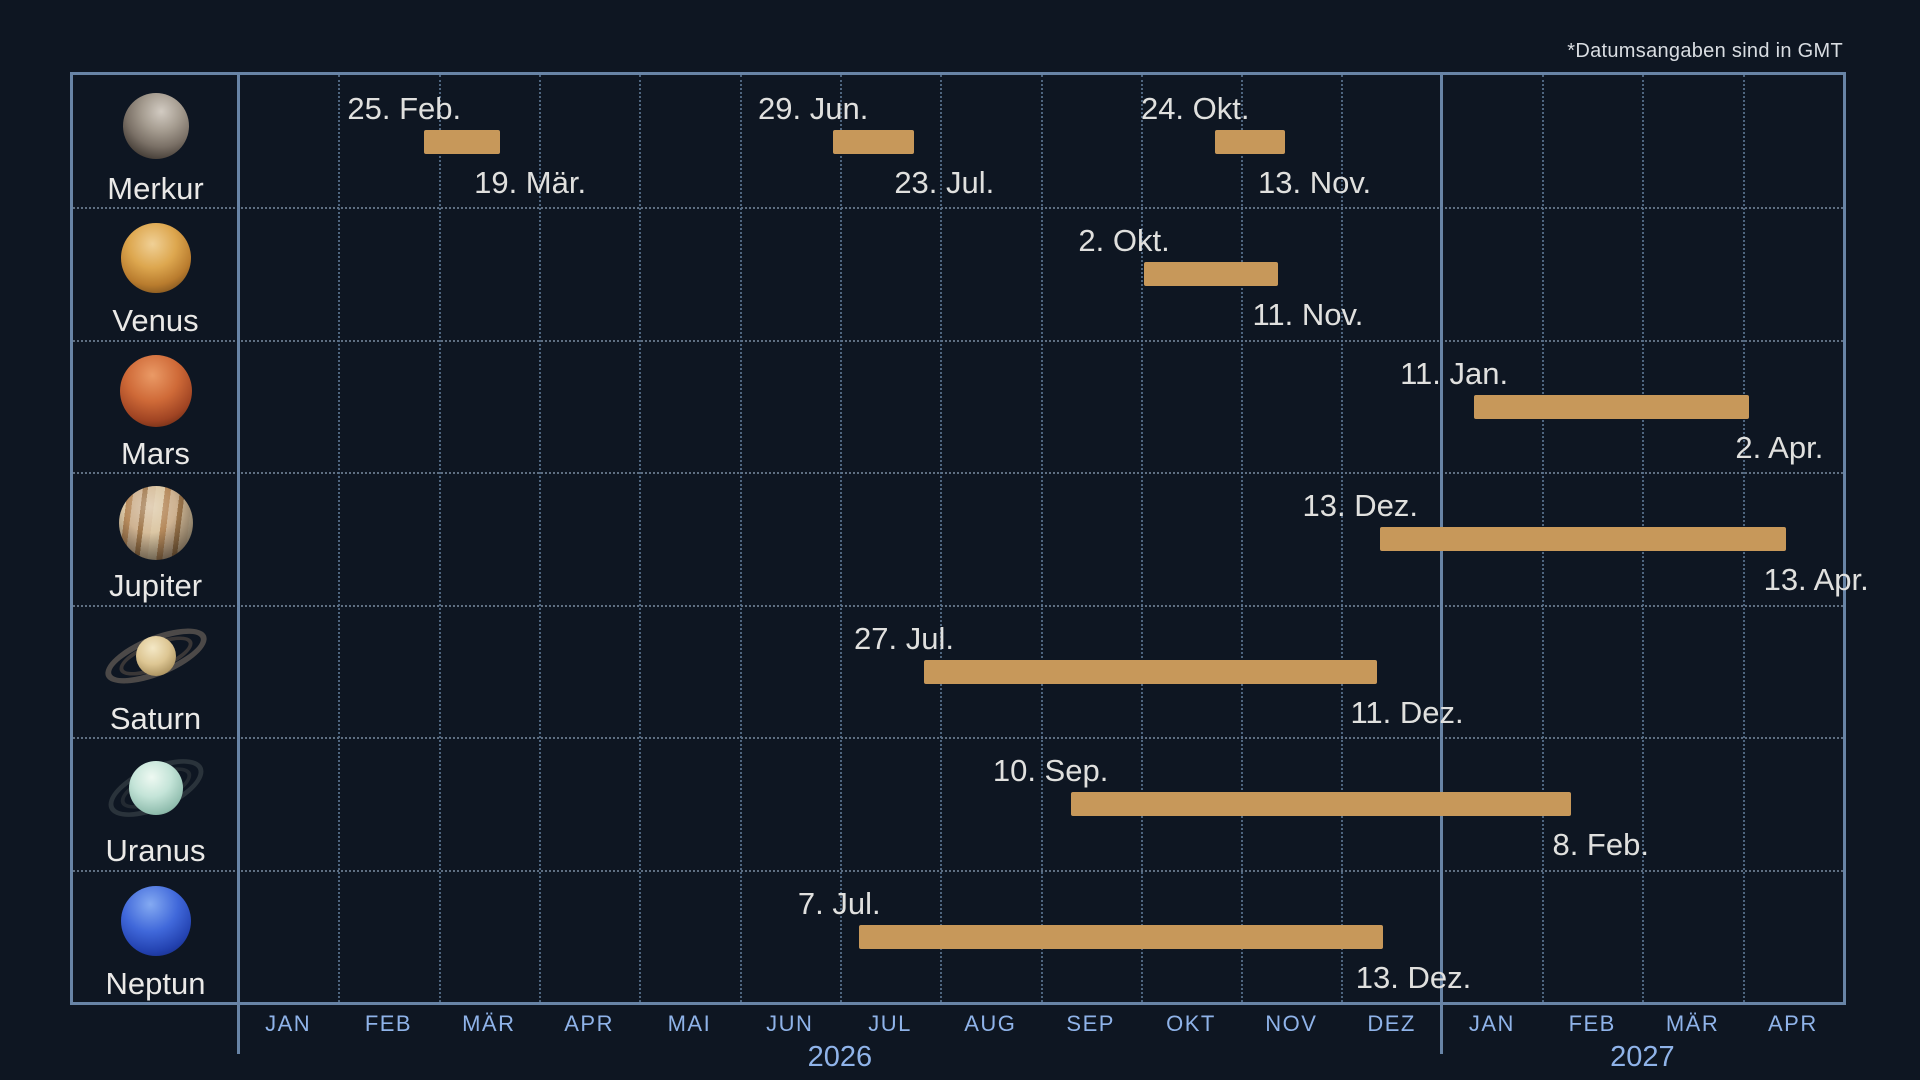  Describe the element at coordinates (1090, 1023) in the screenshot. I see `axis-month-8: SEP` at that location.